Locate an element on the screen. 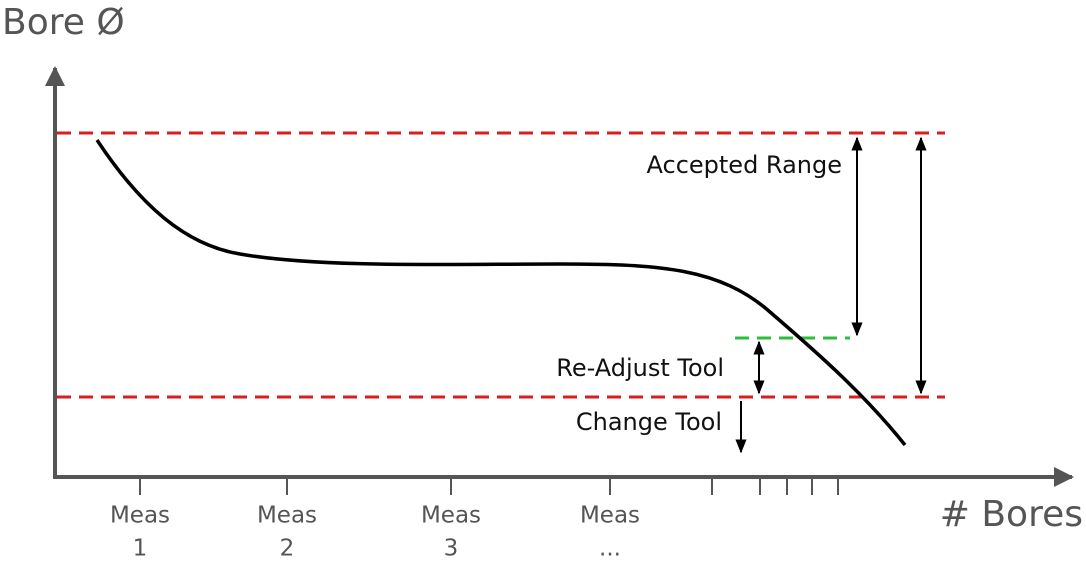 The width and height of the screenshot is (1086, 571). meas-number: 1 is located at coordinates (140, 549).